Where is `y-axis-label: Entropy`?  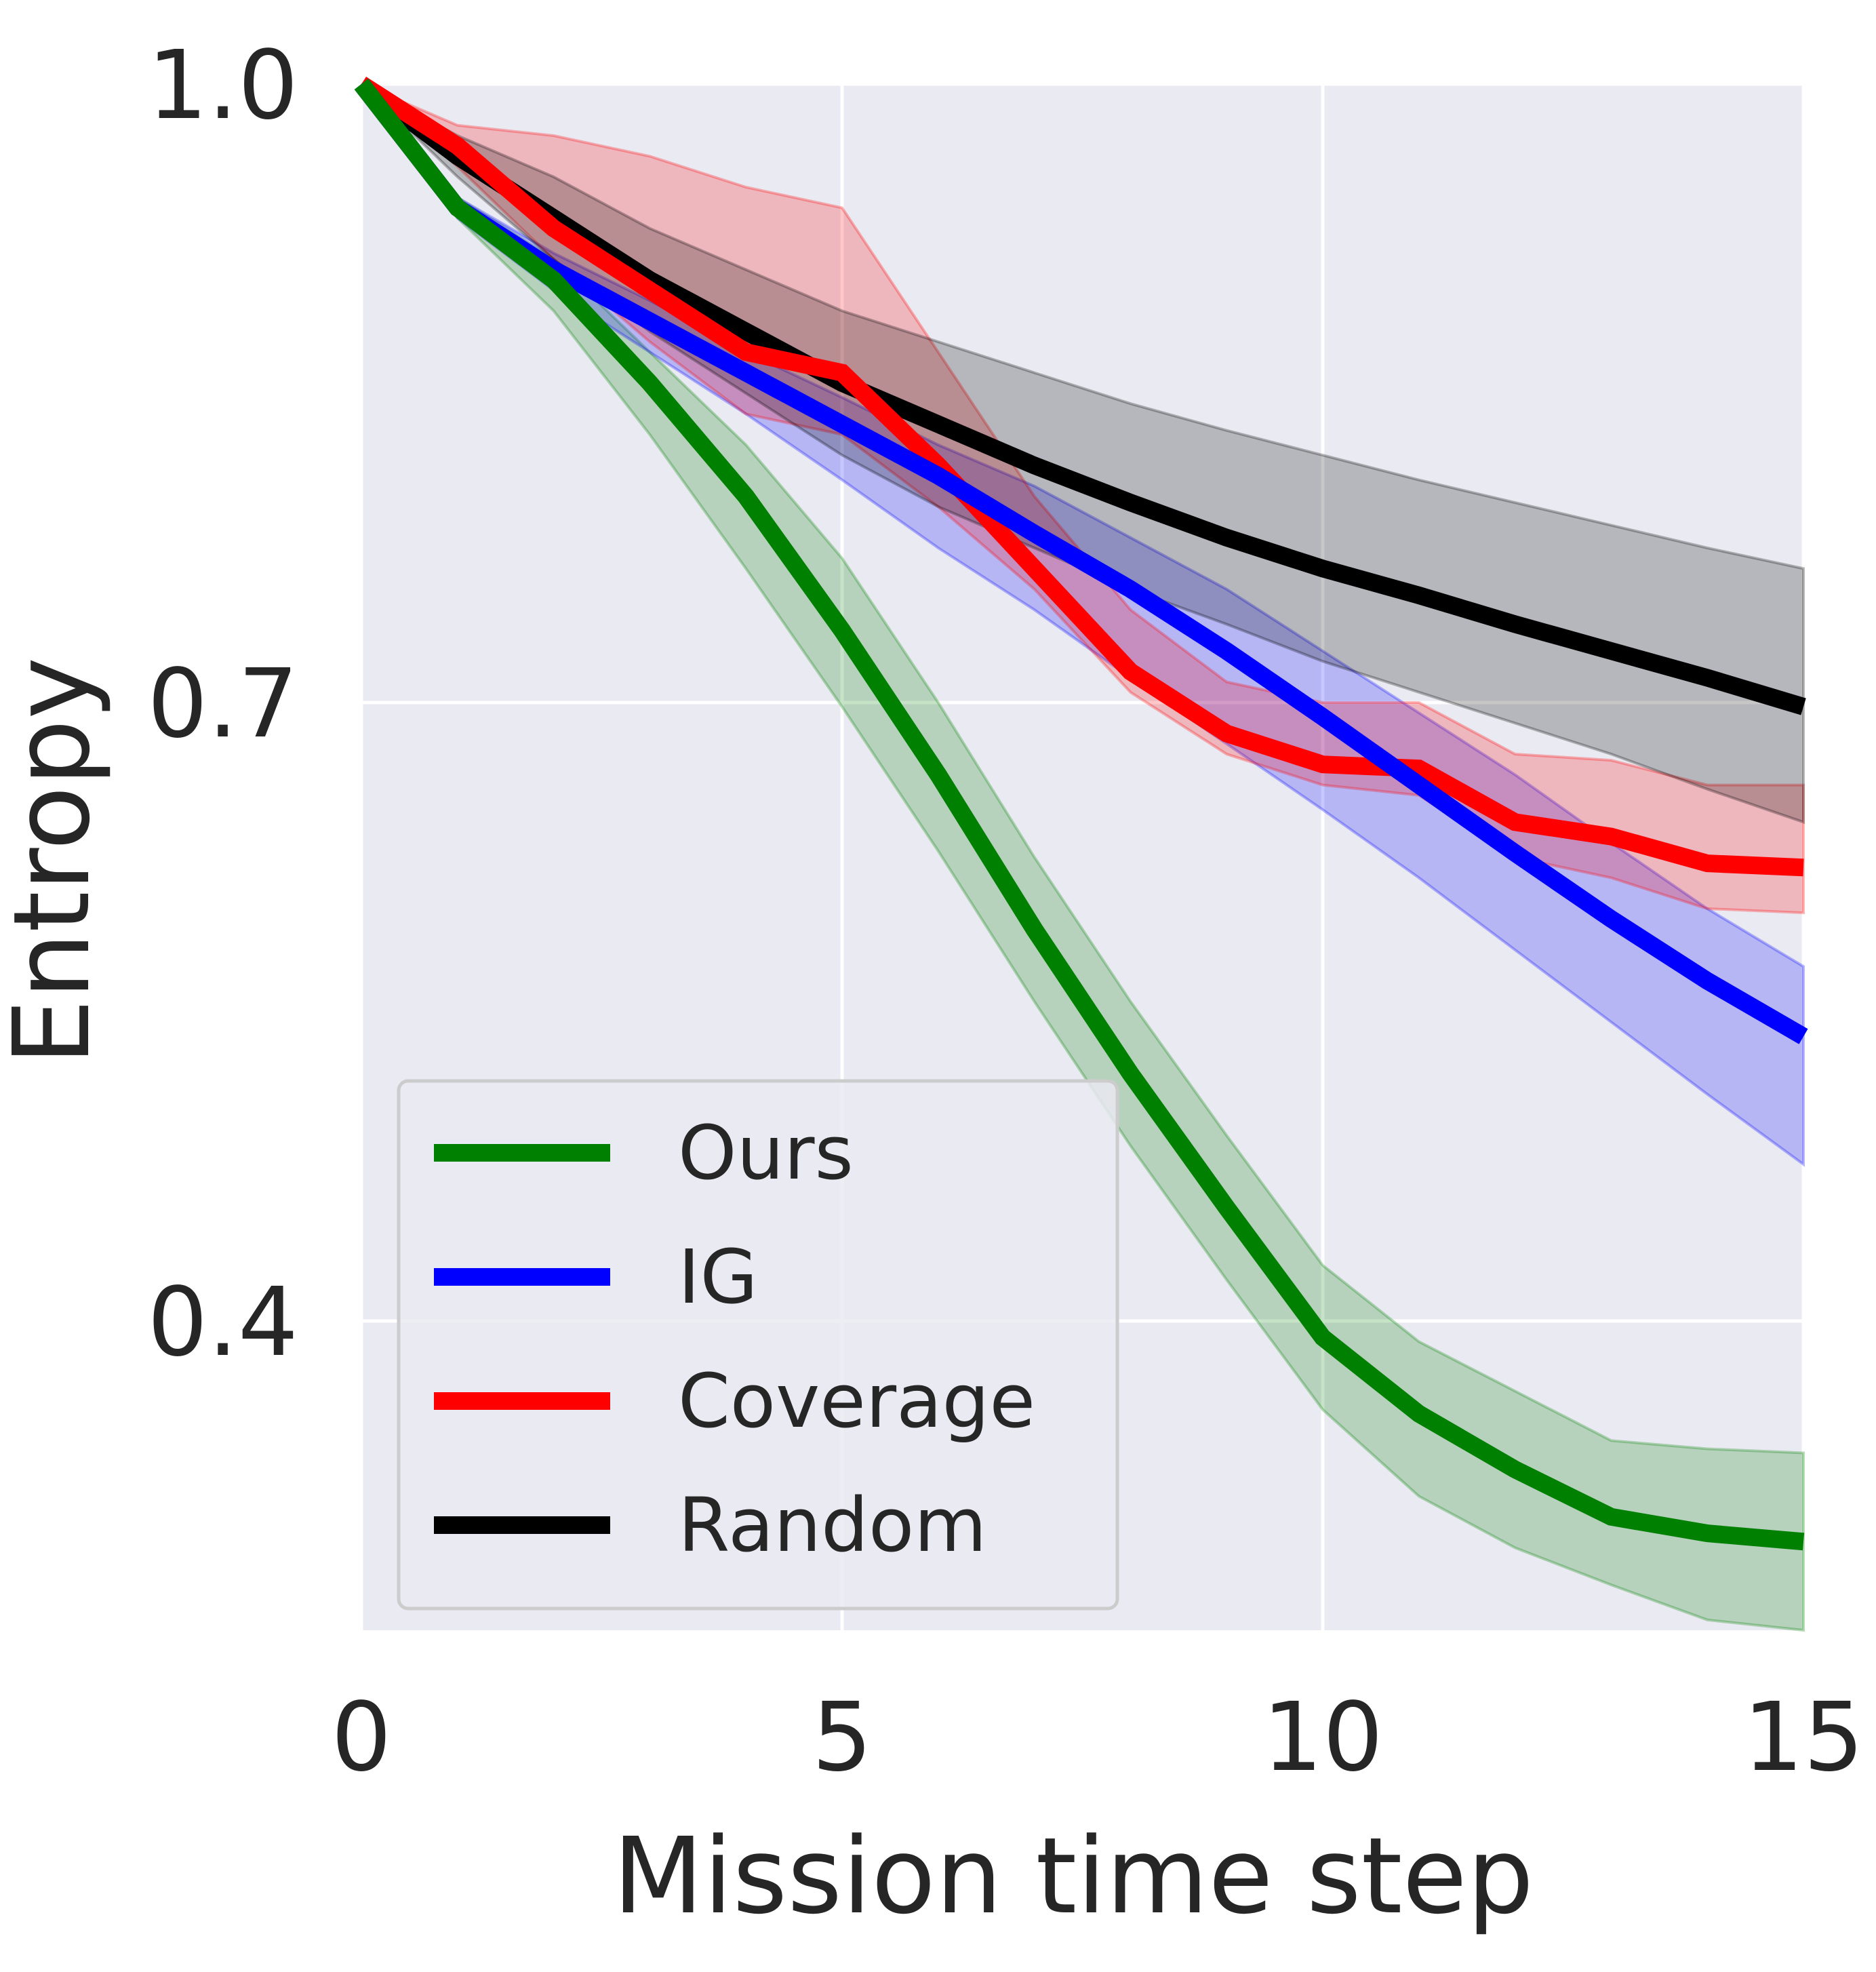
y-axis-label: Entropy is located at coordinates (56, 861).